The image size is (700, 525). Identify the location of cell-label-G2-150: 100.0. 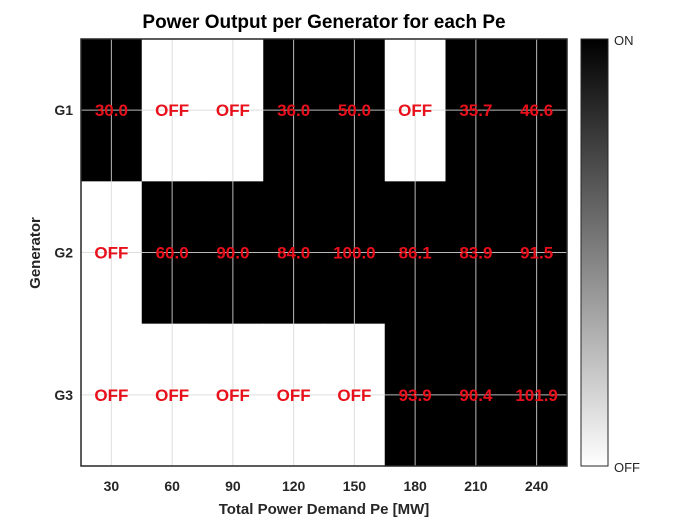
(354, 253).